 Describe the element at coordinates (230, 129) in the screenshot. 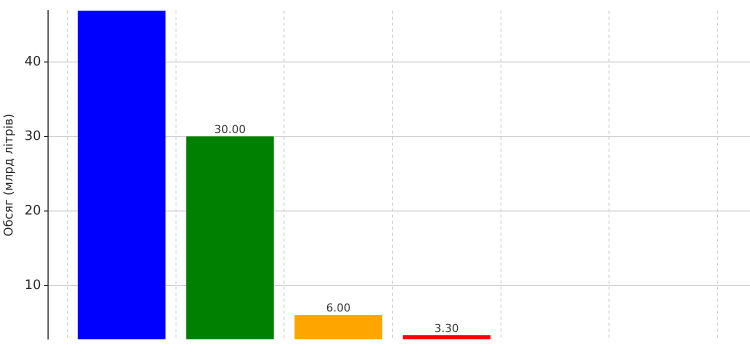

I see `data-label: 30.00` at that location.